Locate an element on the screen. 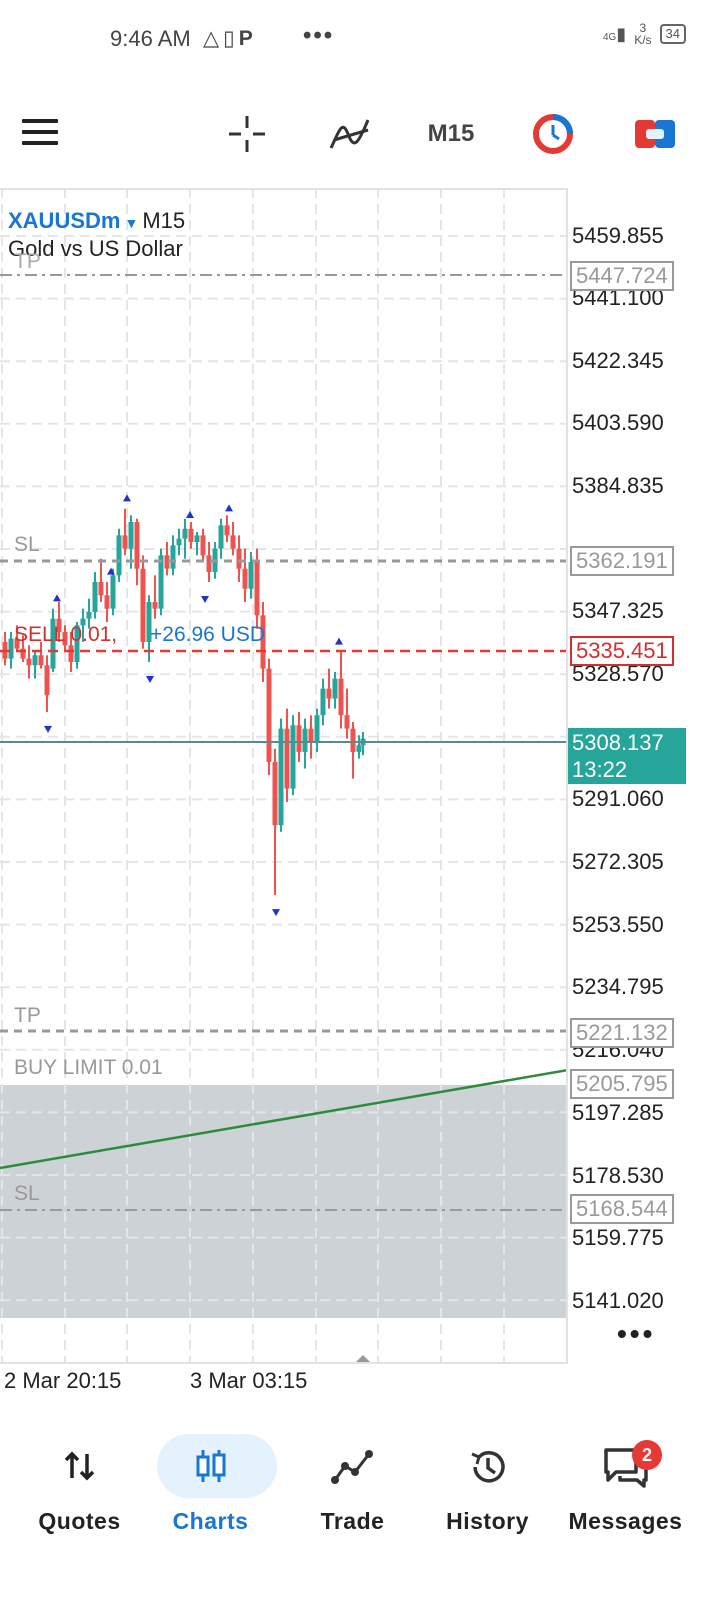 This screenshot has width=720, height=1600. current-price-box: 5308.137 13:22 is located at coordinates (627, 756).